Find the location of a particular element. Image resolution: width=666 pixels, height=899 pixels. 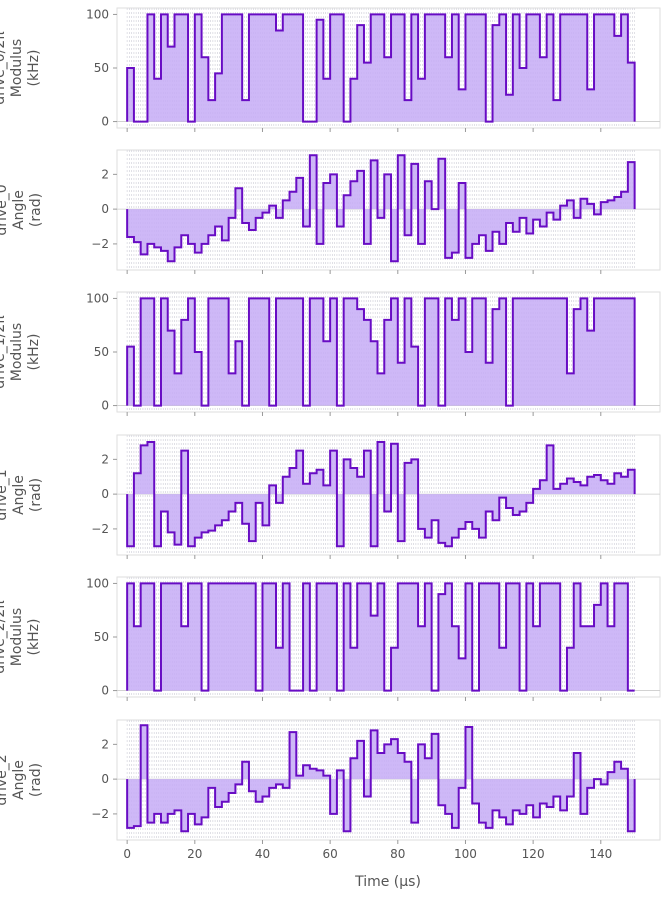

subplot-1: −2 0 2 drive_0Angle(rad) is located at coordinates (330, 211).